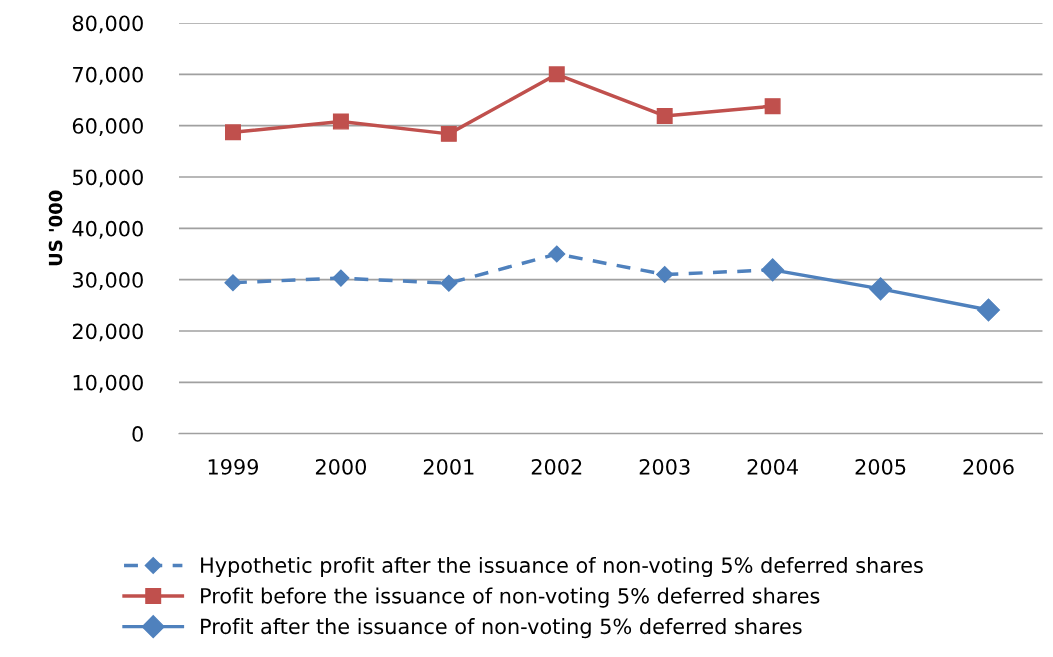 Image resolution: width=1053 pixels, height=657 pixels. Describe the element at coordinates (341, 466) in the screenshot. I see `x-tick-label: 2000` at that location.